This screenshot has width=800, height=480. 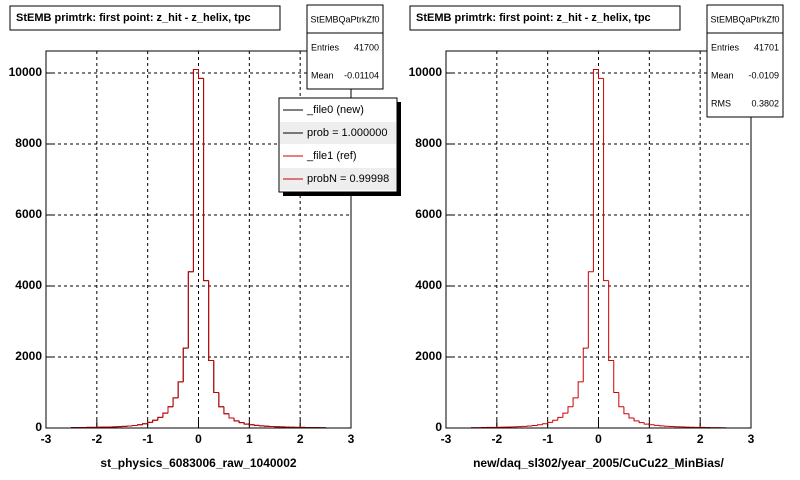 What do you see at coordinates (348, 179) in the screenshot?
I see `legend-label: probN = 0.99998` at bounding box center [348, 179].